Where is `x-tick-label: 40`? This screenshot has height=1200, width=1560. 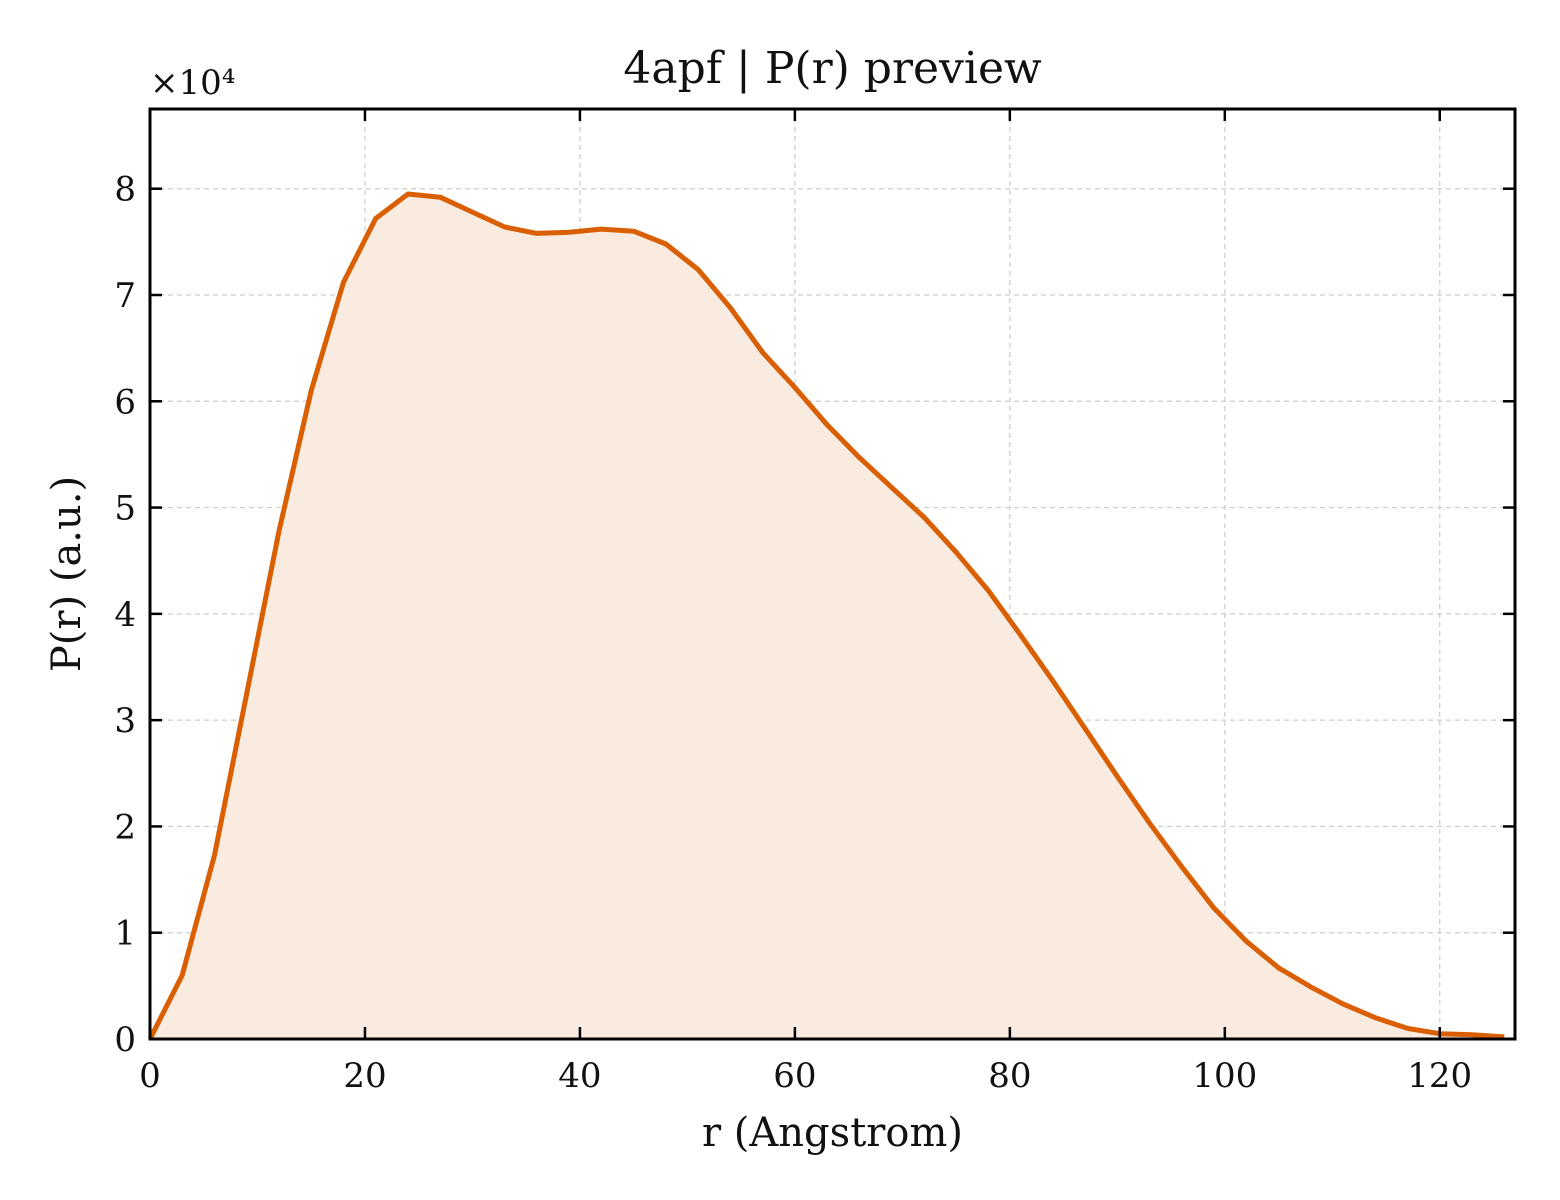
x-tick-label: 40 is located at coordinates (579, 1076).